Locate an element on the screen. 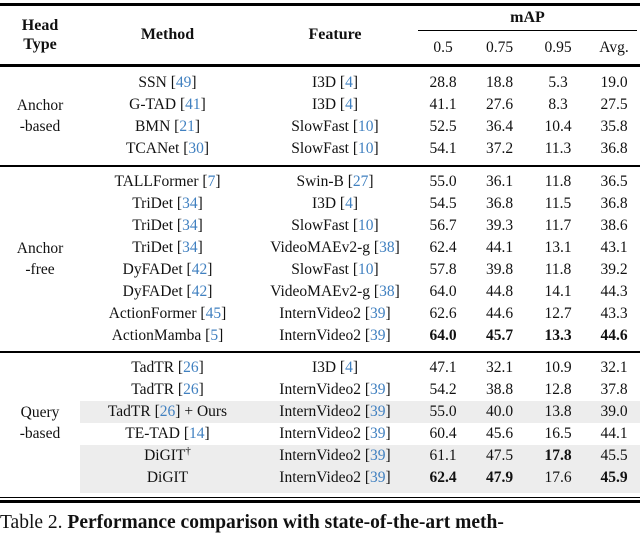 The image size is (640, 533). map-value: 11.3 is located at coordinates (558, 148).